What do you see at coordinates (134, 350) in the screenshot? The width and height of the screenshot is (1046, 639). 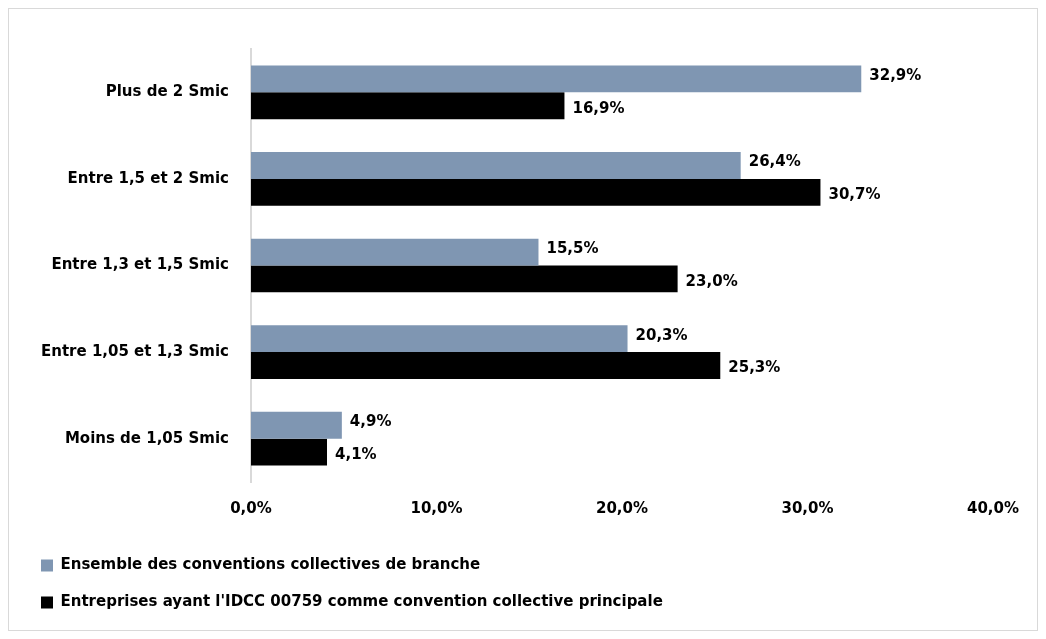 I see `y-tick-label: Entre 1,05 et 1,3 Smic` at bounding box center [134, 350].